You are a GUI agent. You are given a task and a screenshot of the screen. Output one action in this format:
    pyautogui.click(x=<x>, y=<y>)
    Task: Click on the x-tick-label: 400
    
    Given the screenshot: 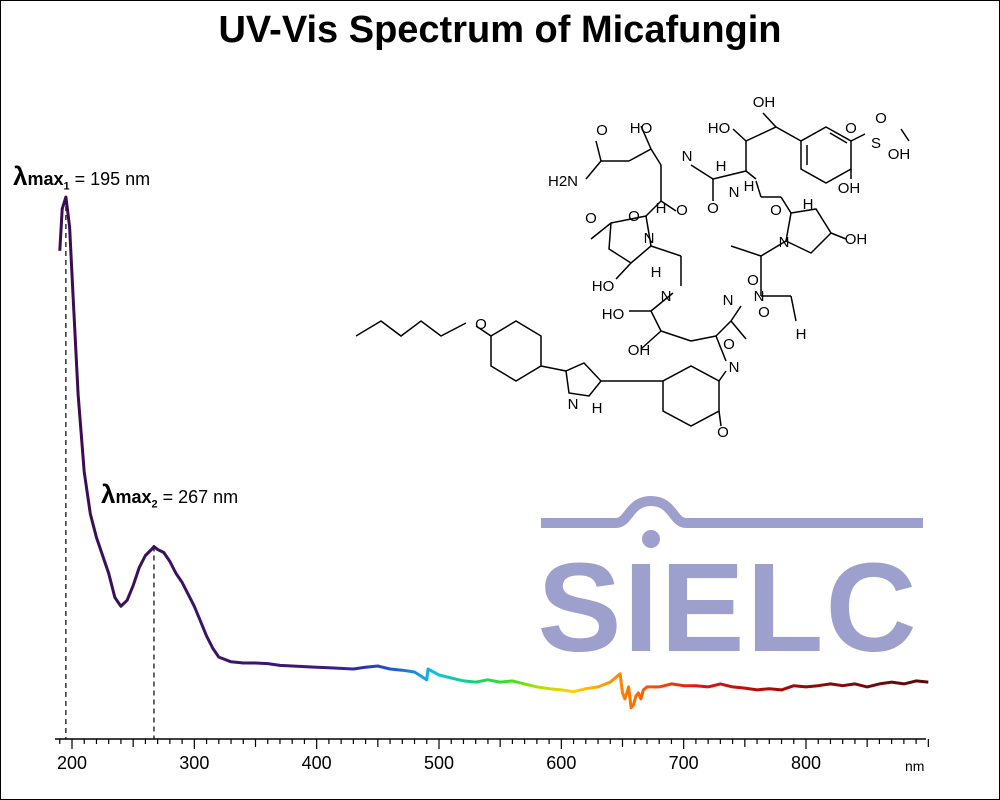 What is the action you would take?
    pyautogui.click(x=317, y=763)
    